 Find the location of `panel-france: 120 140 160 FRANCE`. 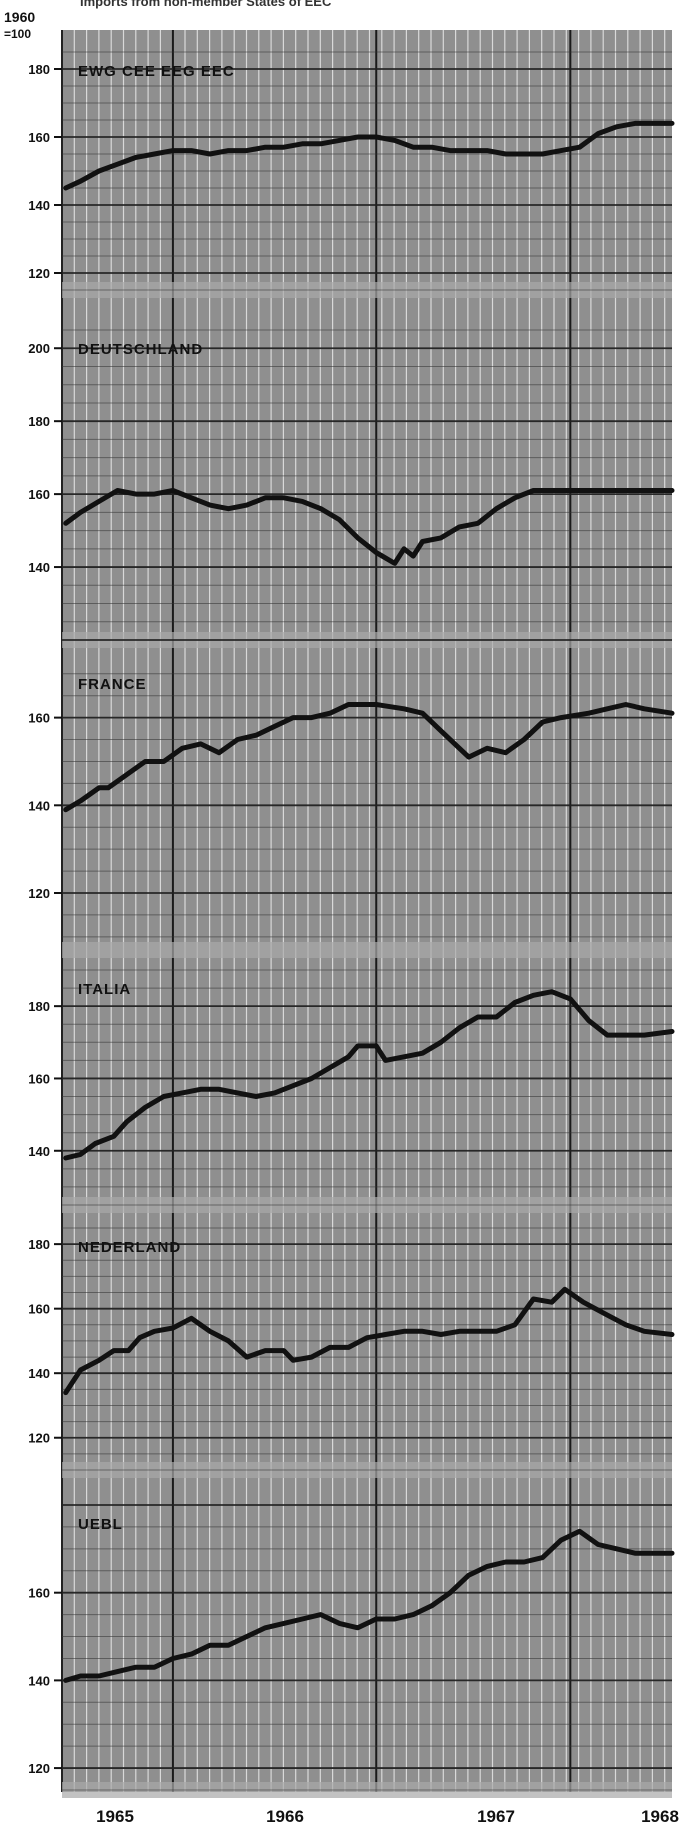

panel-france: 120 140 160 FRANCE is located at coordinates (351, 815).